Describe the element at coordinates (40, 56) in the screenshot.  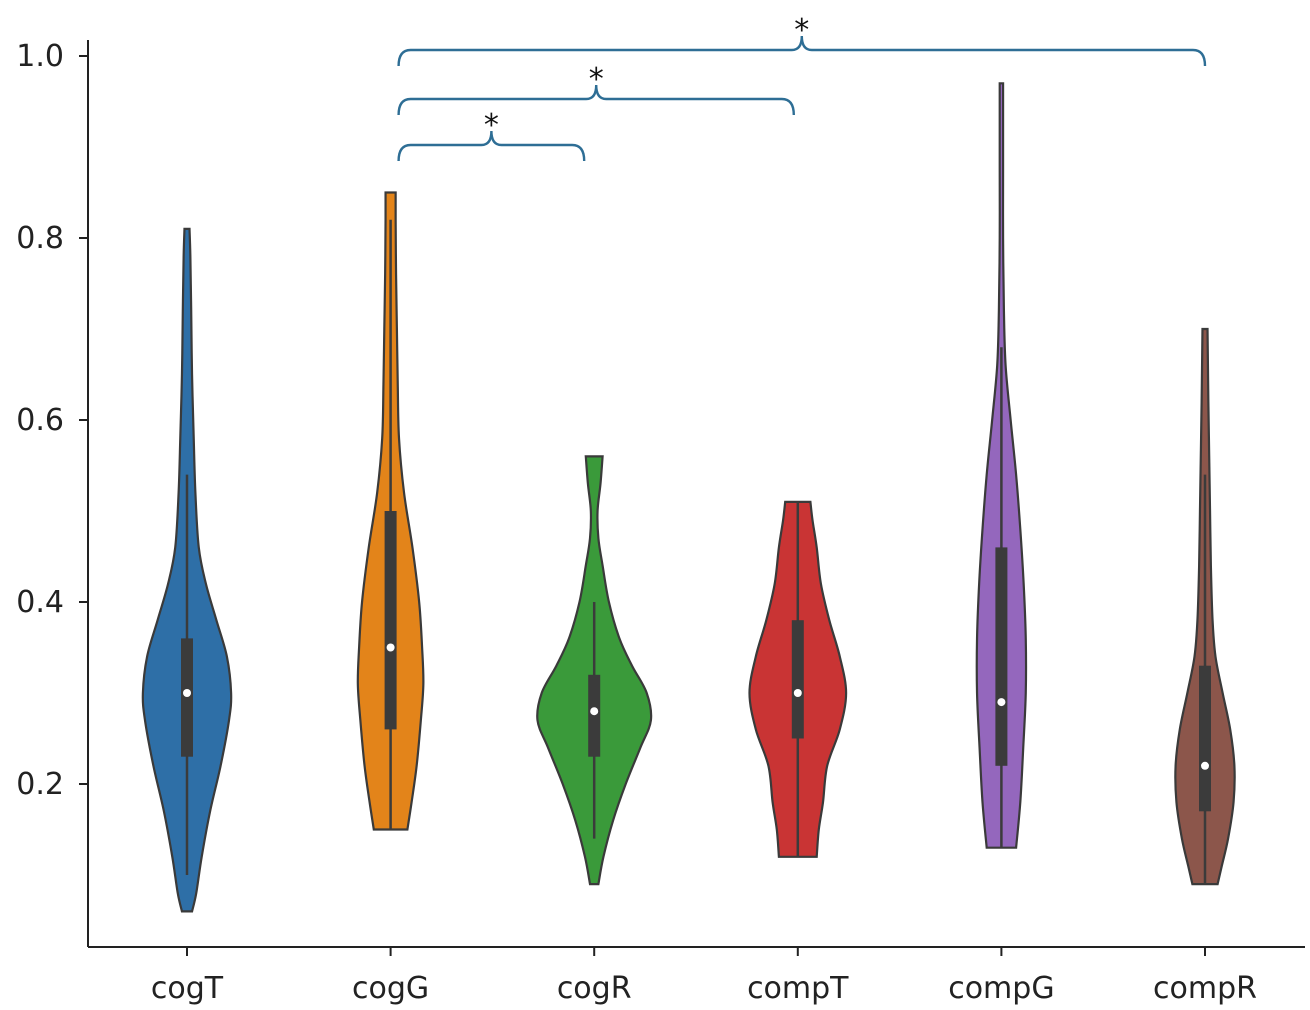
I see `y-tick-label: 1.0` at that location.